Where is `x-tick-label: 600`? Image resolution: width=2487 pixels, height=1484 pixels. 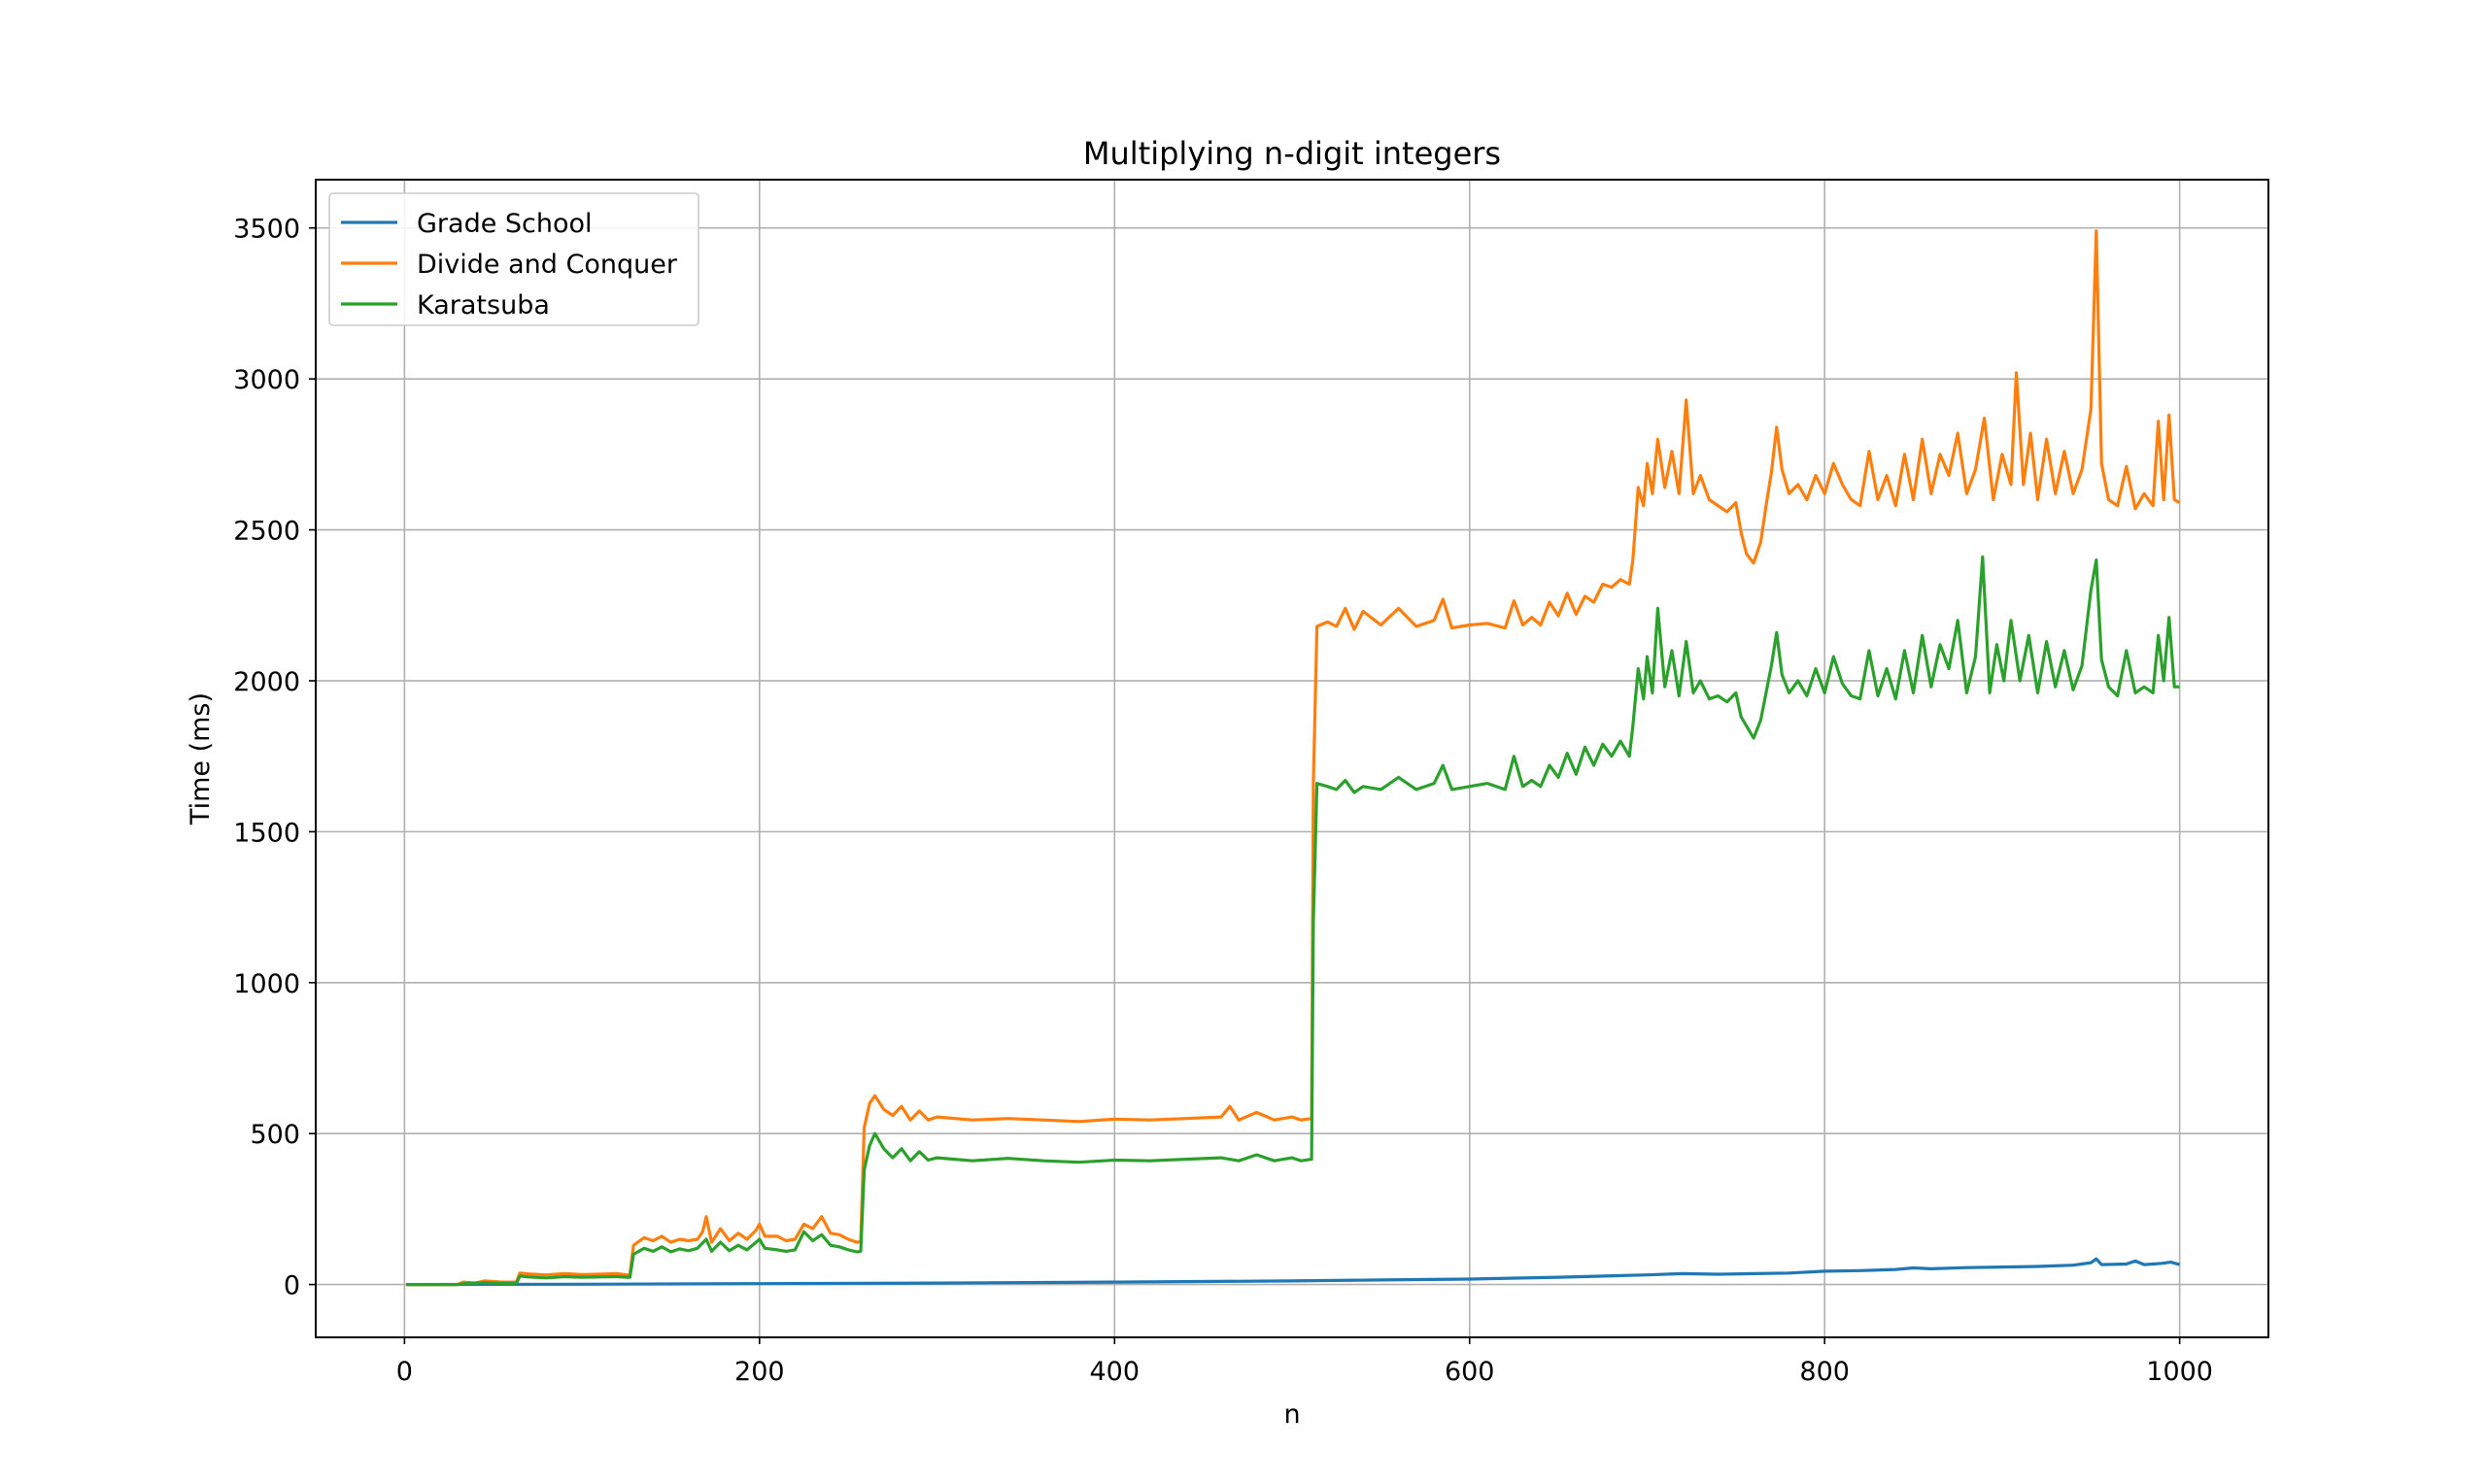
x-tick-label: 600 is located at coordinates (1470, 1372).